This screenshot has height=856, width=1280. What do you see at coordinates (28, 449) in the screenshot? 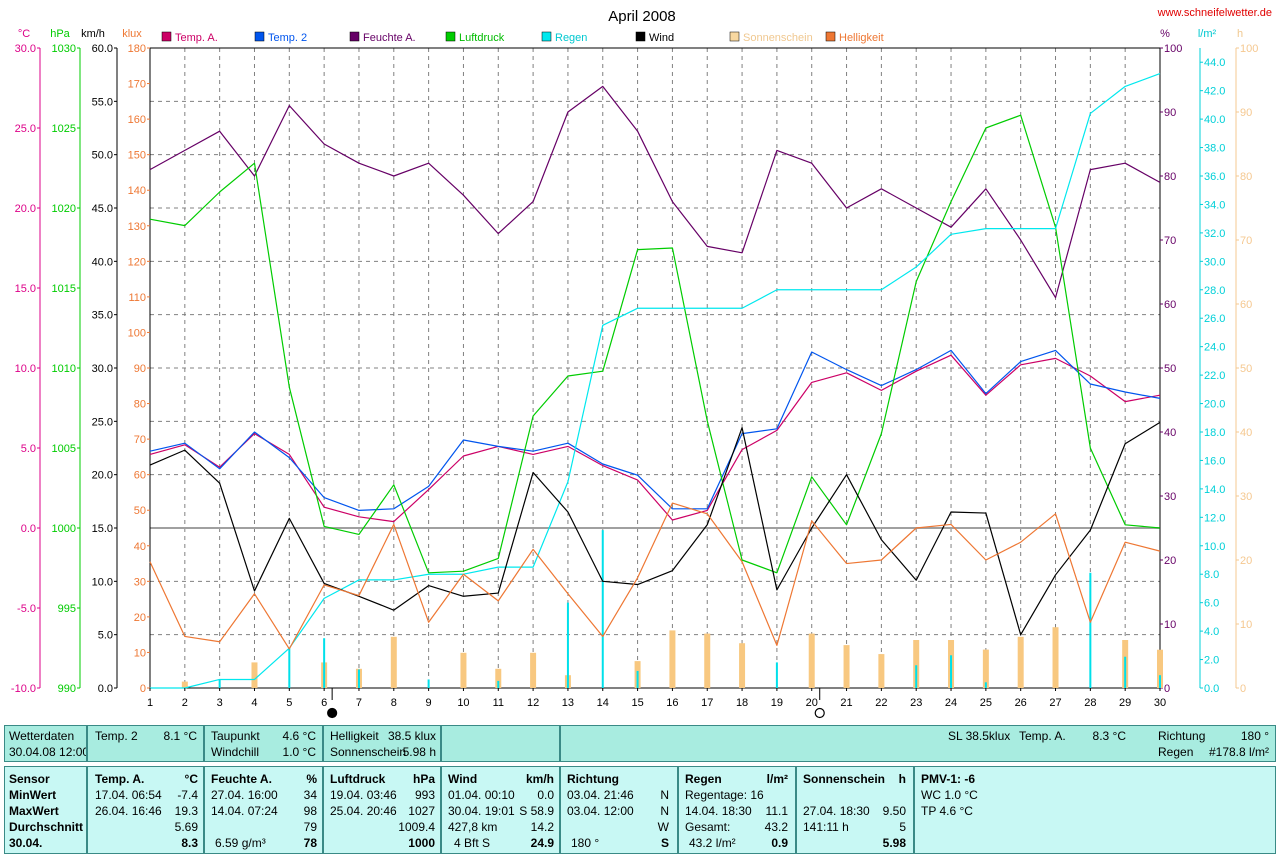
I see `temp-tick-label: 5.0` at bounding box center [28, 449].